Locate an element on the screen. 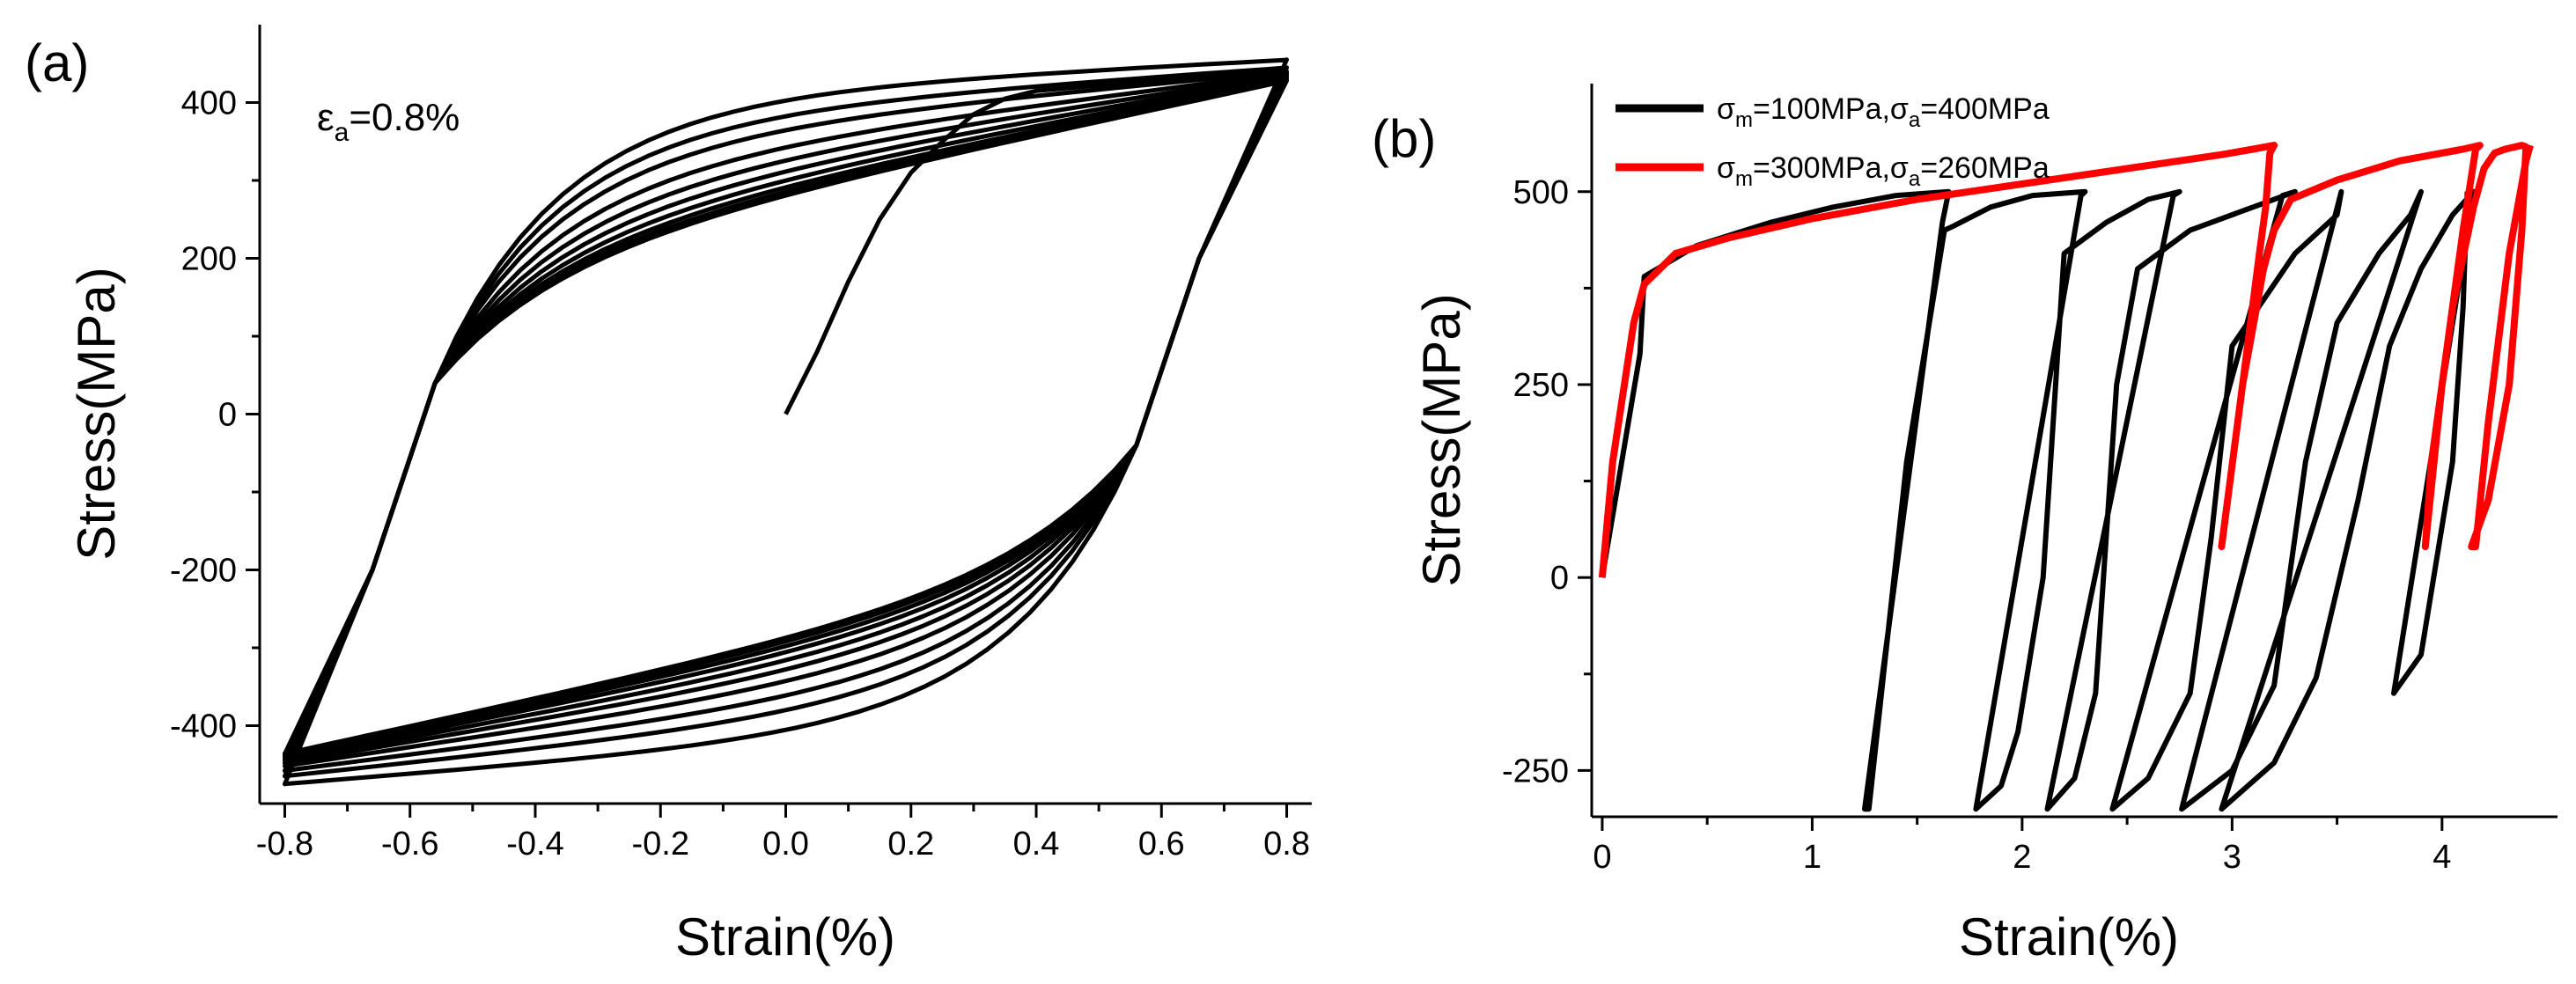 The image size is (2576, 984). panel-b-x-tick-label: 3 is located at coordinates (2232, 858).